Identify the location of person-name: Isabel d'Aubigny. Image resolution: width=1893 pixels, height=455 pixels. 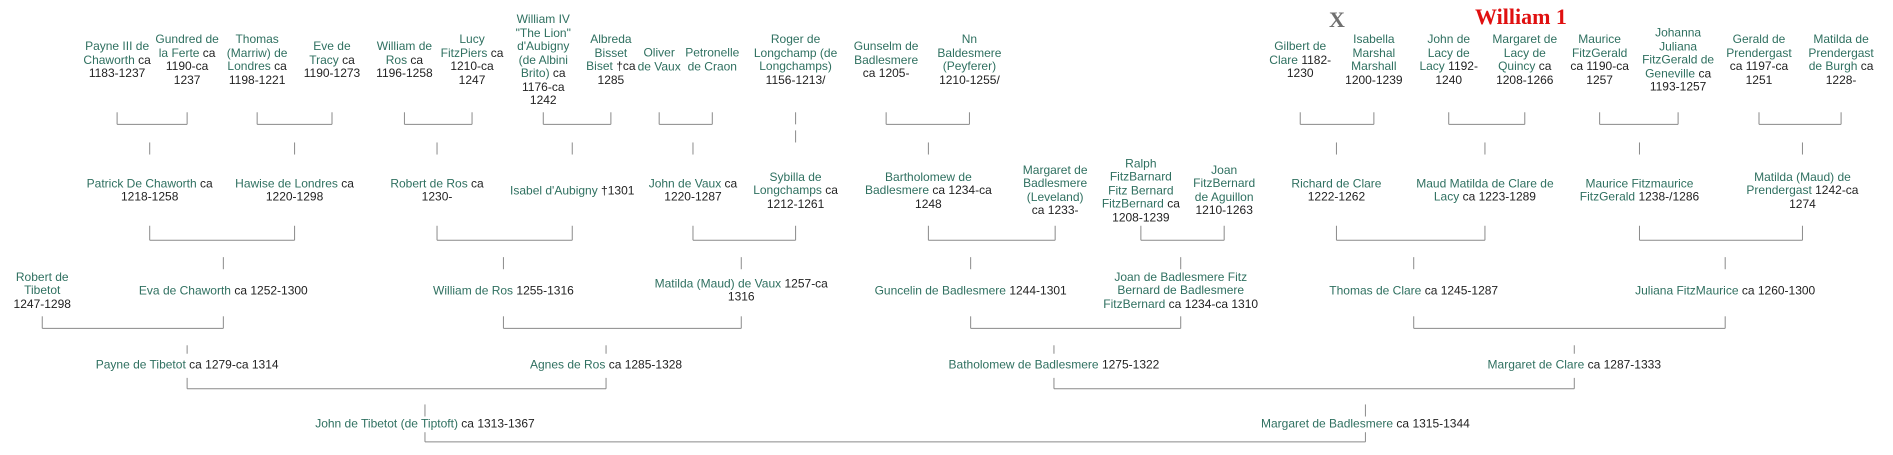
(554, 189).